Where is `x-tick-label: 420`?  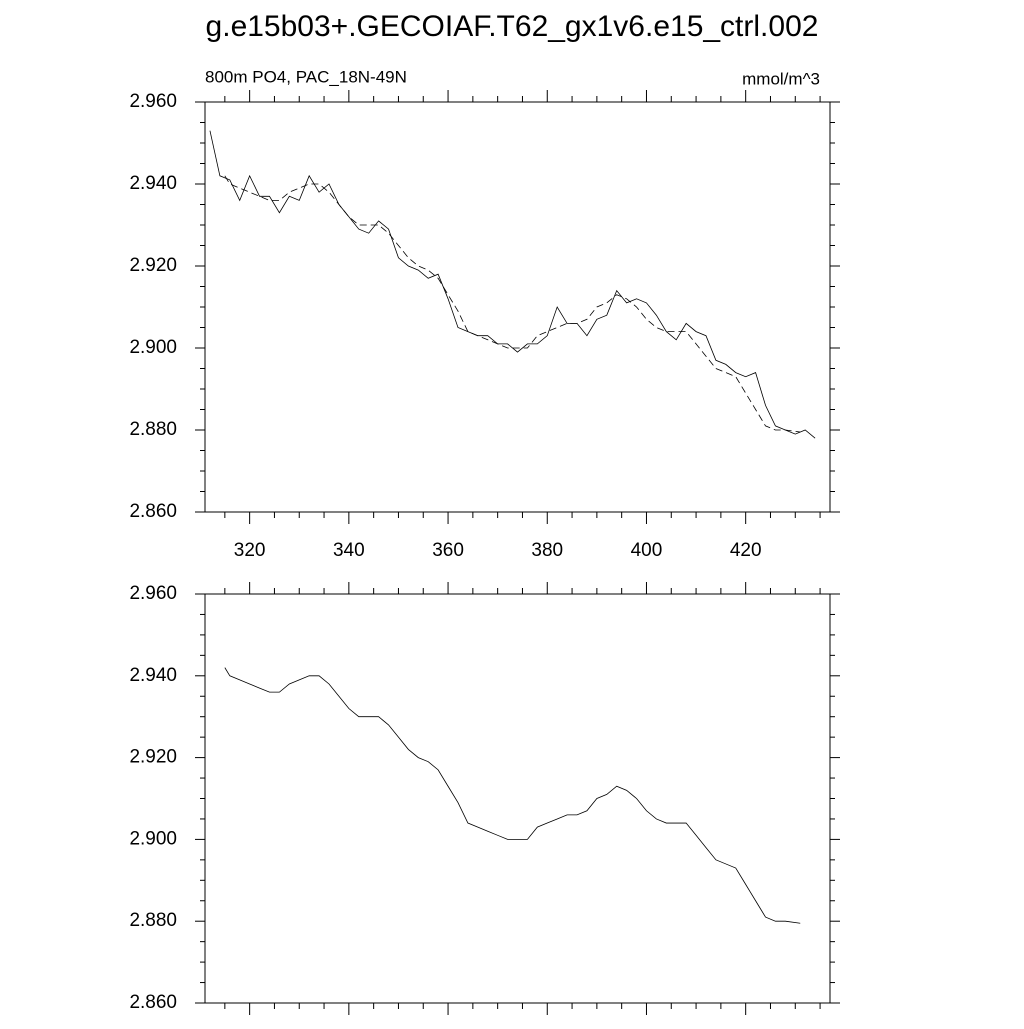
x-tick-label: 420 is located at coordinates (746, 550).